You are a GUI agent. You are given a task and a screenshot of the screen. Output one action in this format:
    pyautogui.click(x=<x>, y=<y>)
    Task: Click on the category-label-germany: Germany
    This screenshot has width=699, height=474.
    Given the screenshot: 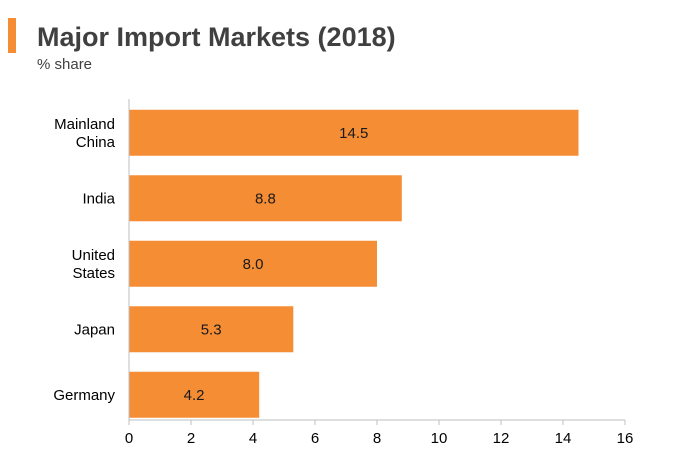 What is the action you would take?
    pyautogui.click(x=84, y=395)
    